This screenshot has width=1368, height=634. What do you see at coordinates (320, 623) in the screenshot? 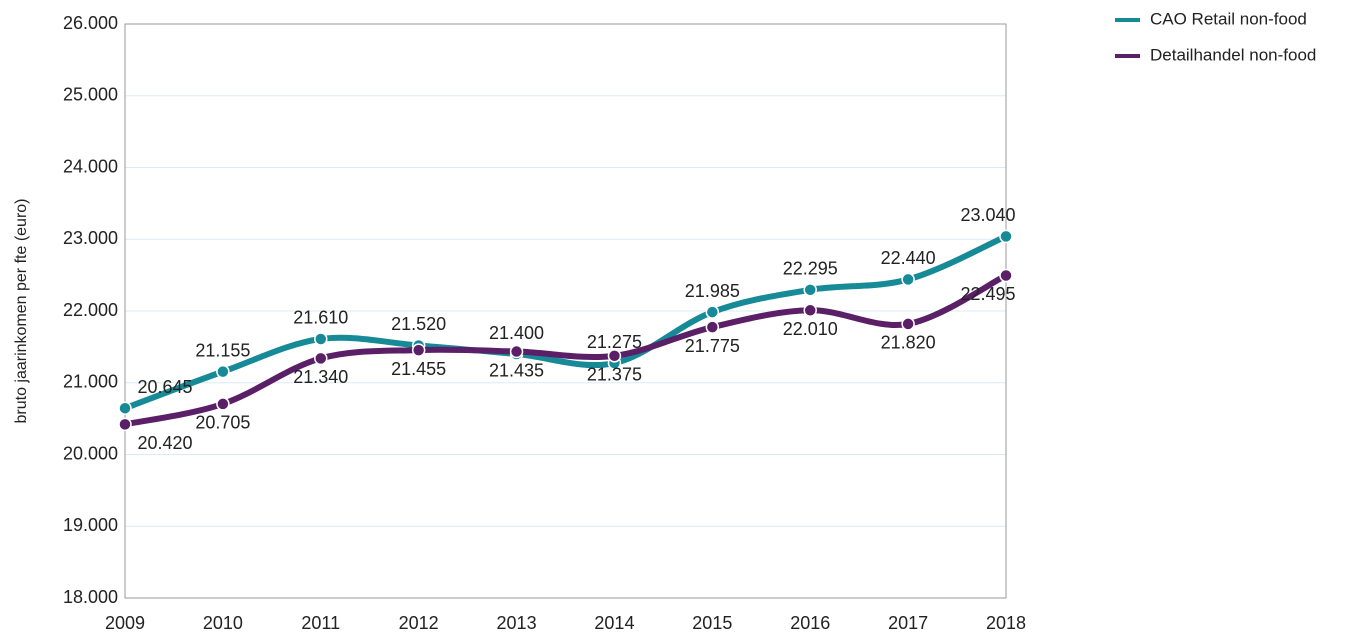
I see `x-tick-label: 2011` at bounding box center [320, 623].